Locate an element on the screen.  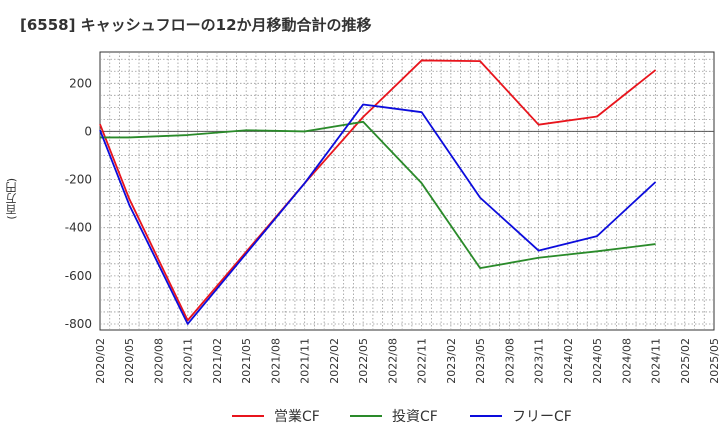
x-tick-label: 2021/08 is located at coordinates (275, 361).